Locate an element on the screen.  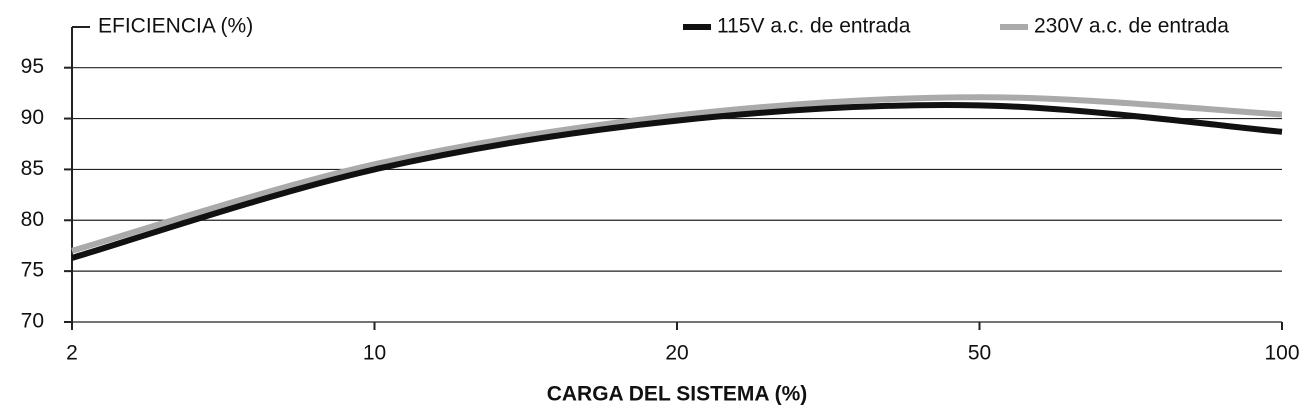
y-tick-label: 70 is located at coordinates (32, 321).